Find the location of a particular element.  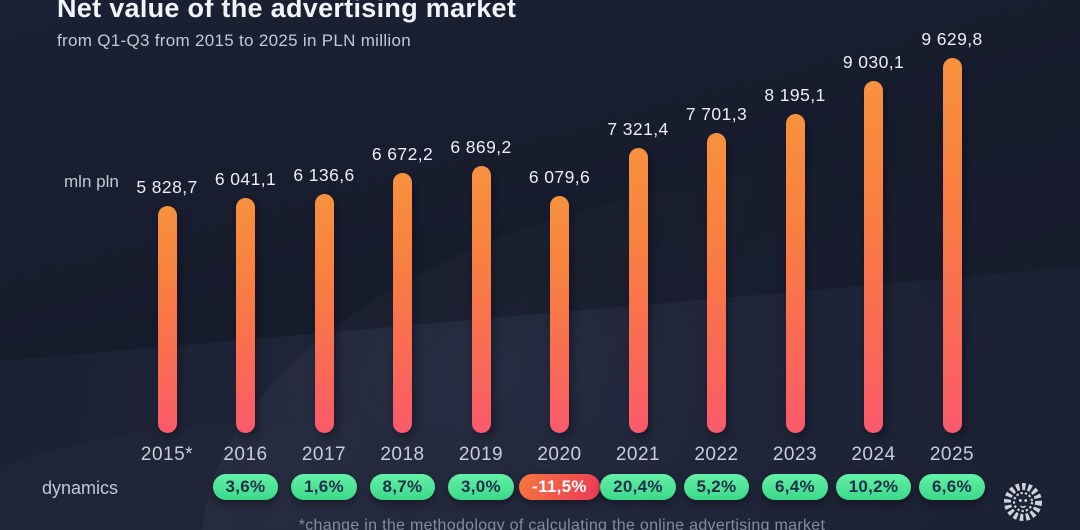

value-label: 5 828,7 is located at coordinates (167, 187).